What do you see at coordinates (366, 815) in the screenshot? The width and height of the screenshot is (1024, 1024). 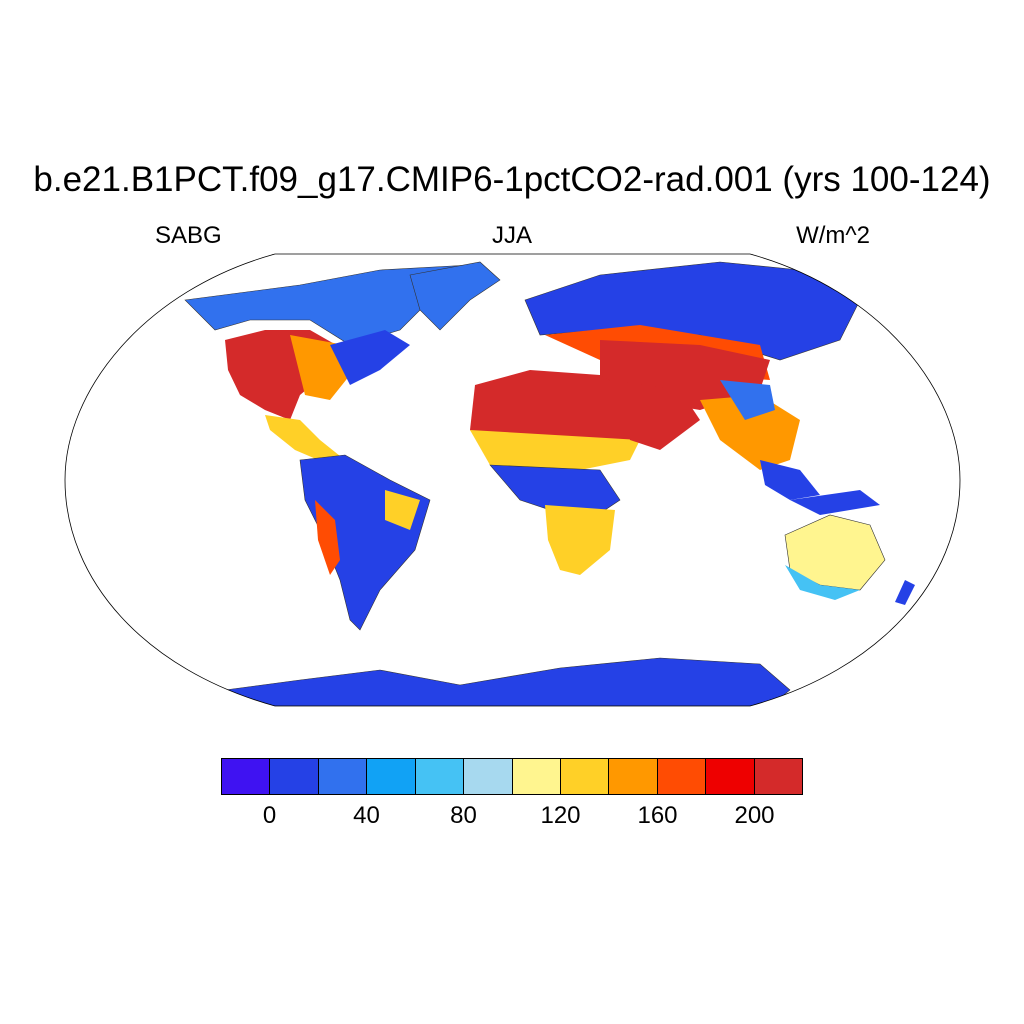 I see `colorbar-tick-label: 40` at bounding box center [366, 815].